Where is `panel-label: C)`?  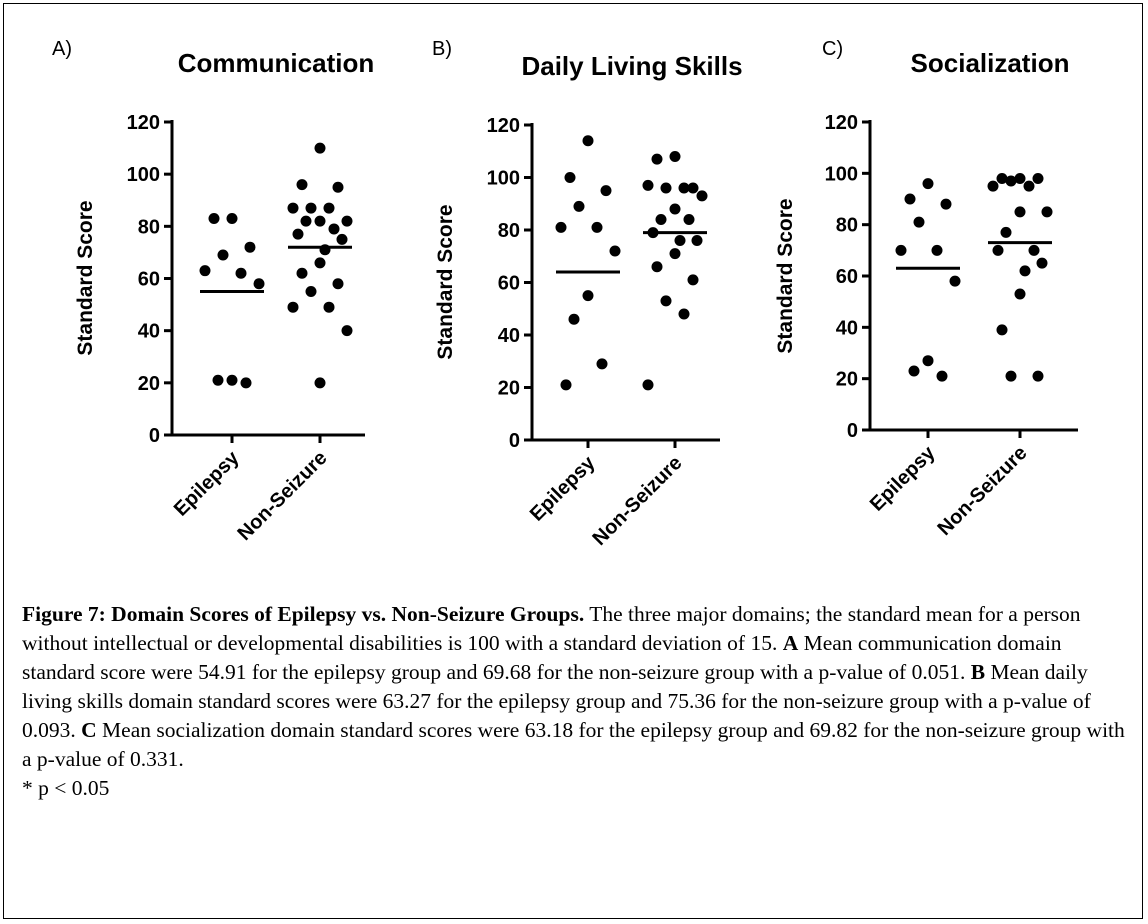
panel-label: C) is located at coordinates (832, 49).